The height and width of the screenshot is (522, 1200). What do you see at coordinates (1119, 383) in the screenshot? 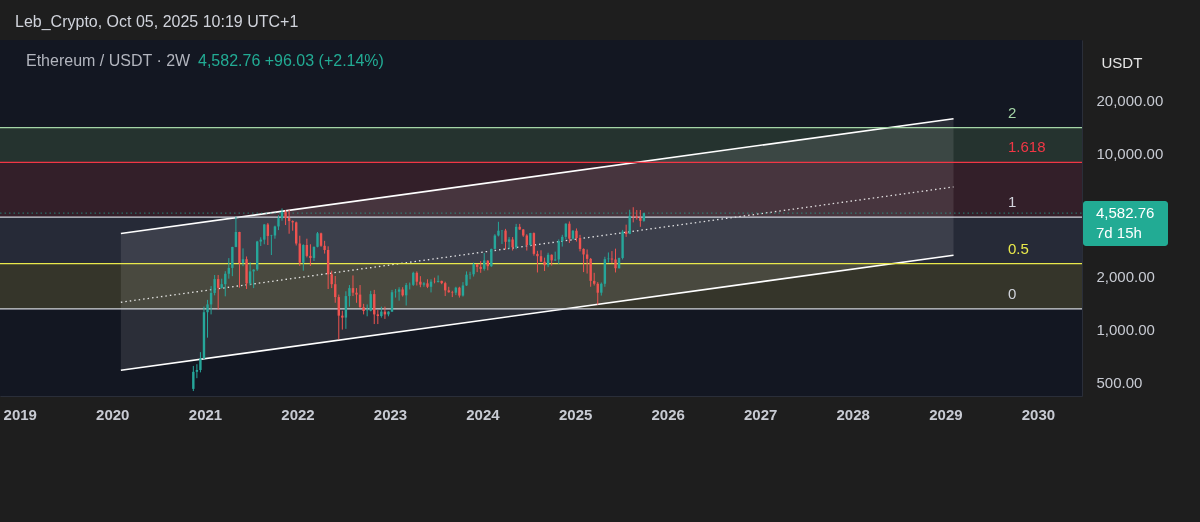
I see `y-tick-label: 500.00` at bounding box center [1119, 383].